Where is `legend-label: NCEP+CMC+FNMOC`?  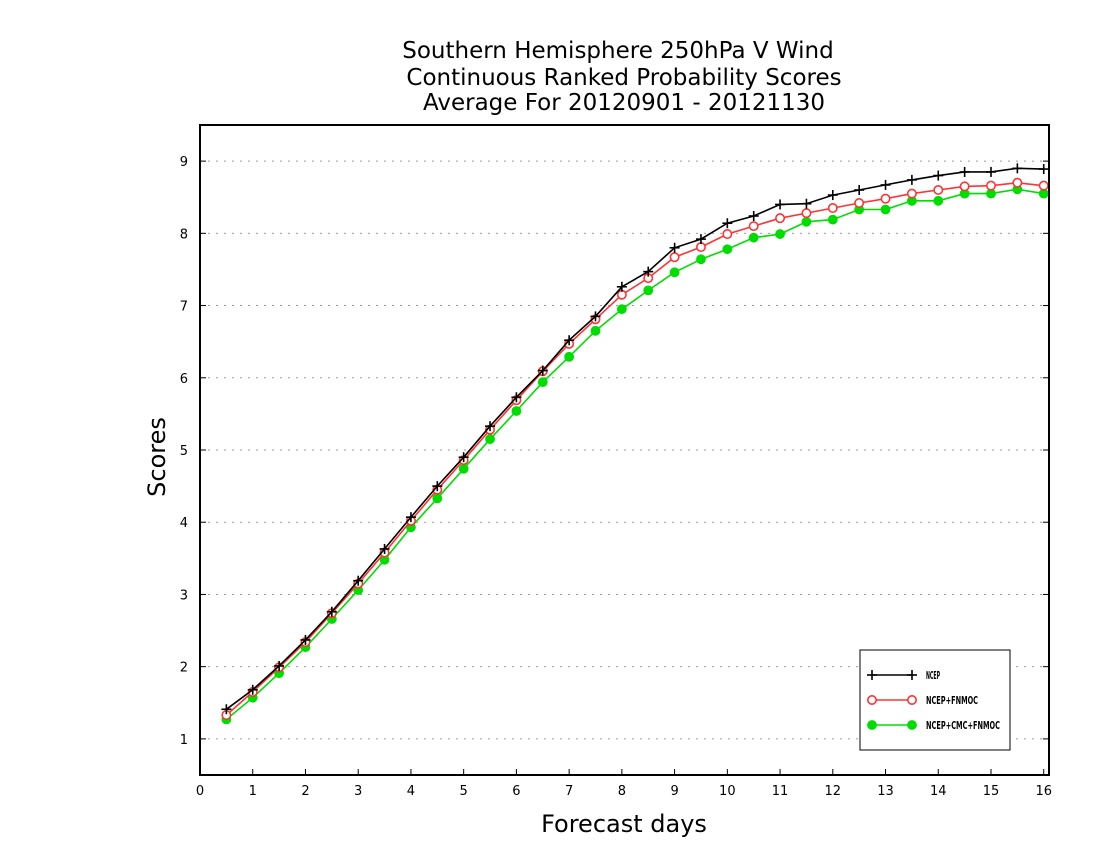
legend-label: NCEP+CMC+FNMOC is located at coordinates (963, 725).